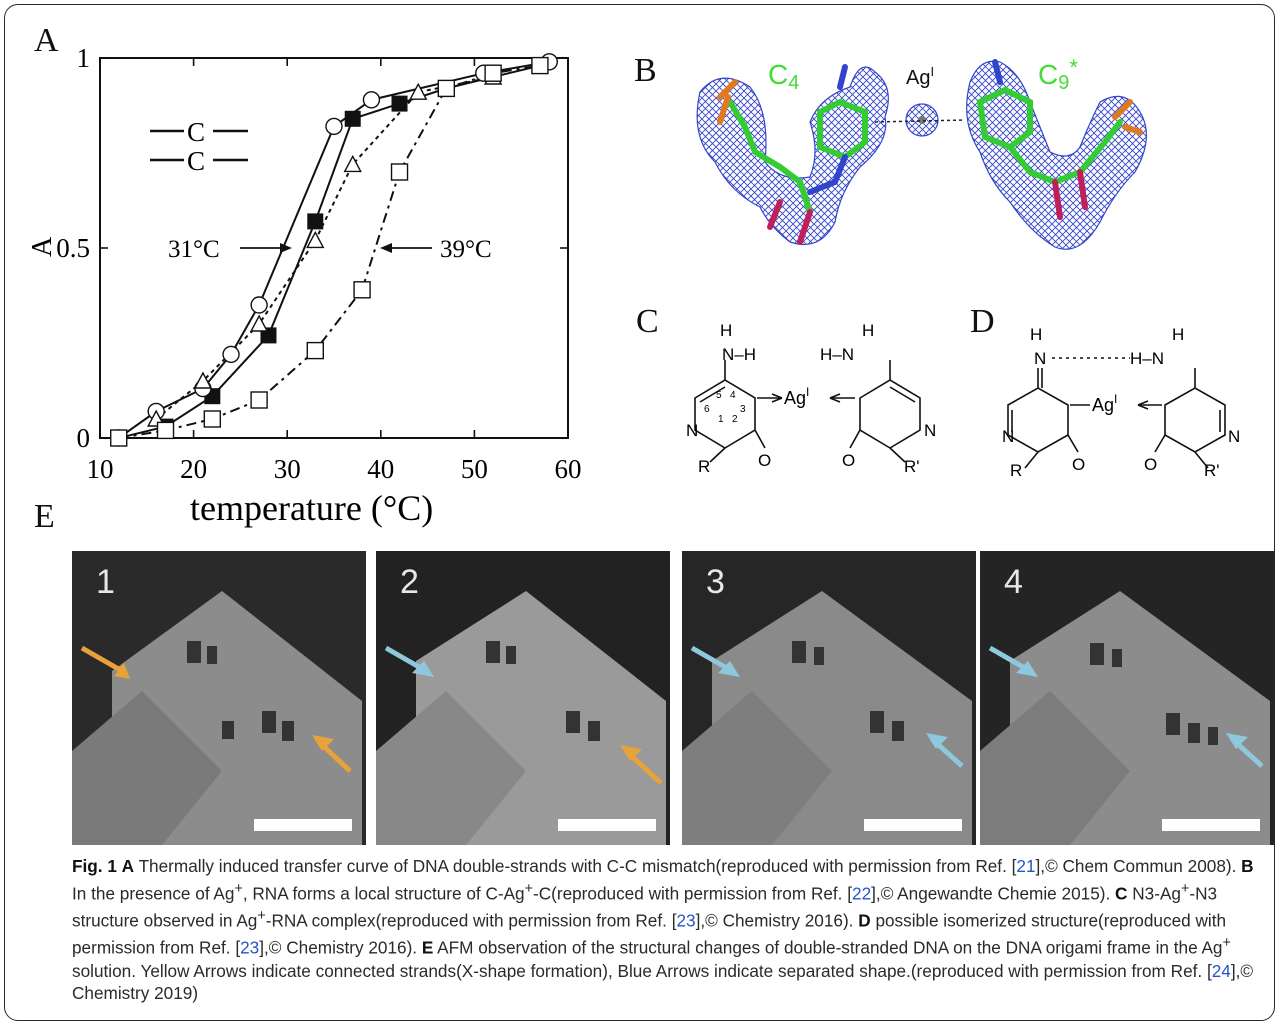 Image resolution: width=1279 pixels, height=1025 pixels. Describe the element at coordinates (286, 248) in the screenshot. I see `arrow-31c-head` at that location.